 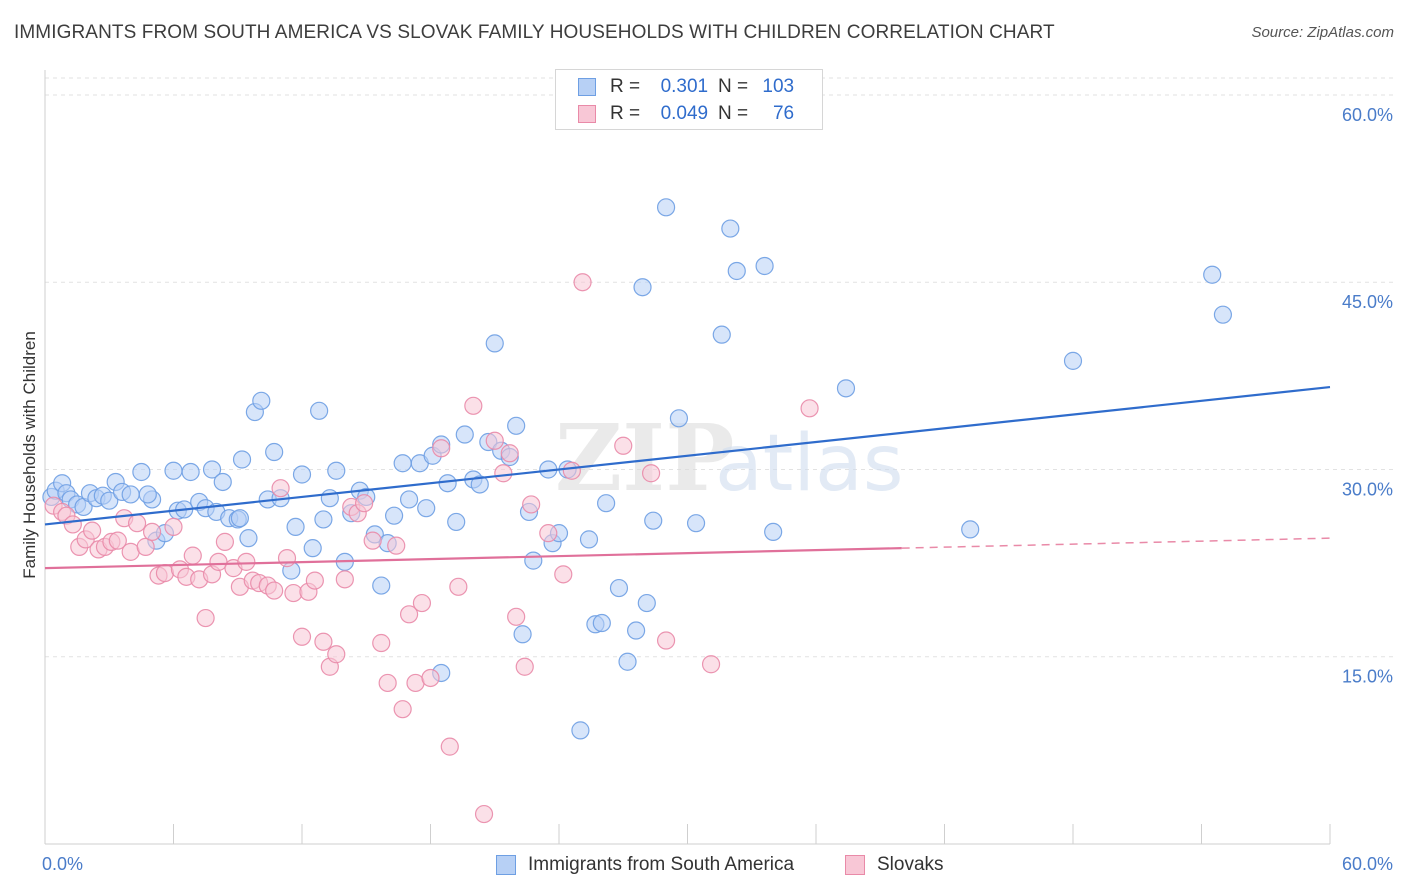 What do you see at coordinates (1367, 864) in the screenshot?
I see `x-tick-label: 60.0%` at bounding box center [1367, 864].